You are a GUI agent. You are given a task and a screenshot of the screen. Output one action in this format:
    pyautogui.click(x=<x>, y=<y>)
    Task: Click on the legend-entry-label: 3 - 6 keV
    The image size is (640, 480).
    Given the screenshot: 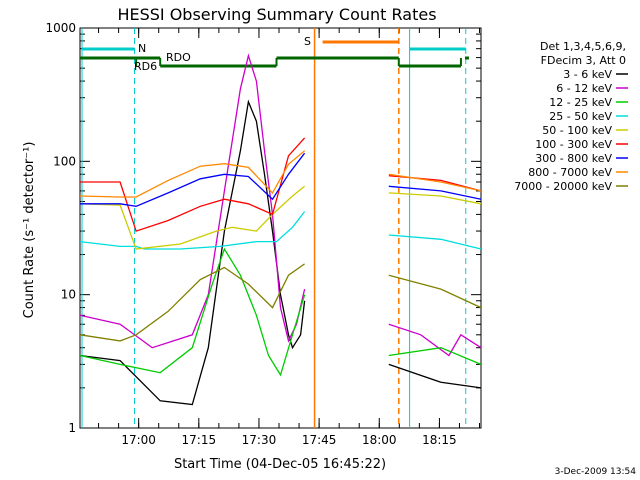 What is the action you would take?
    pyautogui.click(x=587, y=74)
    